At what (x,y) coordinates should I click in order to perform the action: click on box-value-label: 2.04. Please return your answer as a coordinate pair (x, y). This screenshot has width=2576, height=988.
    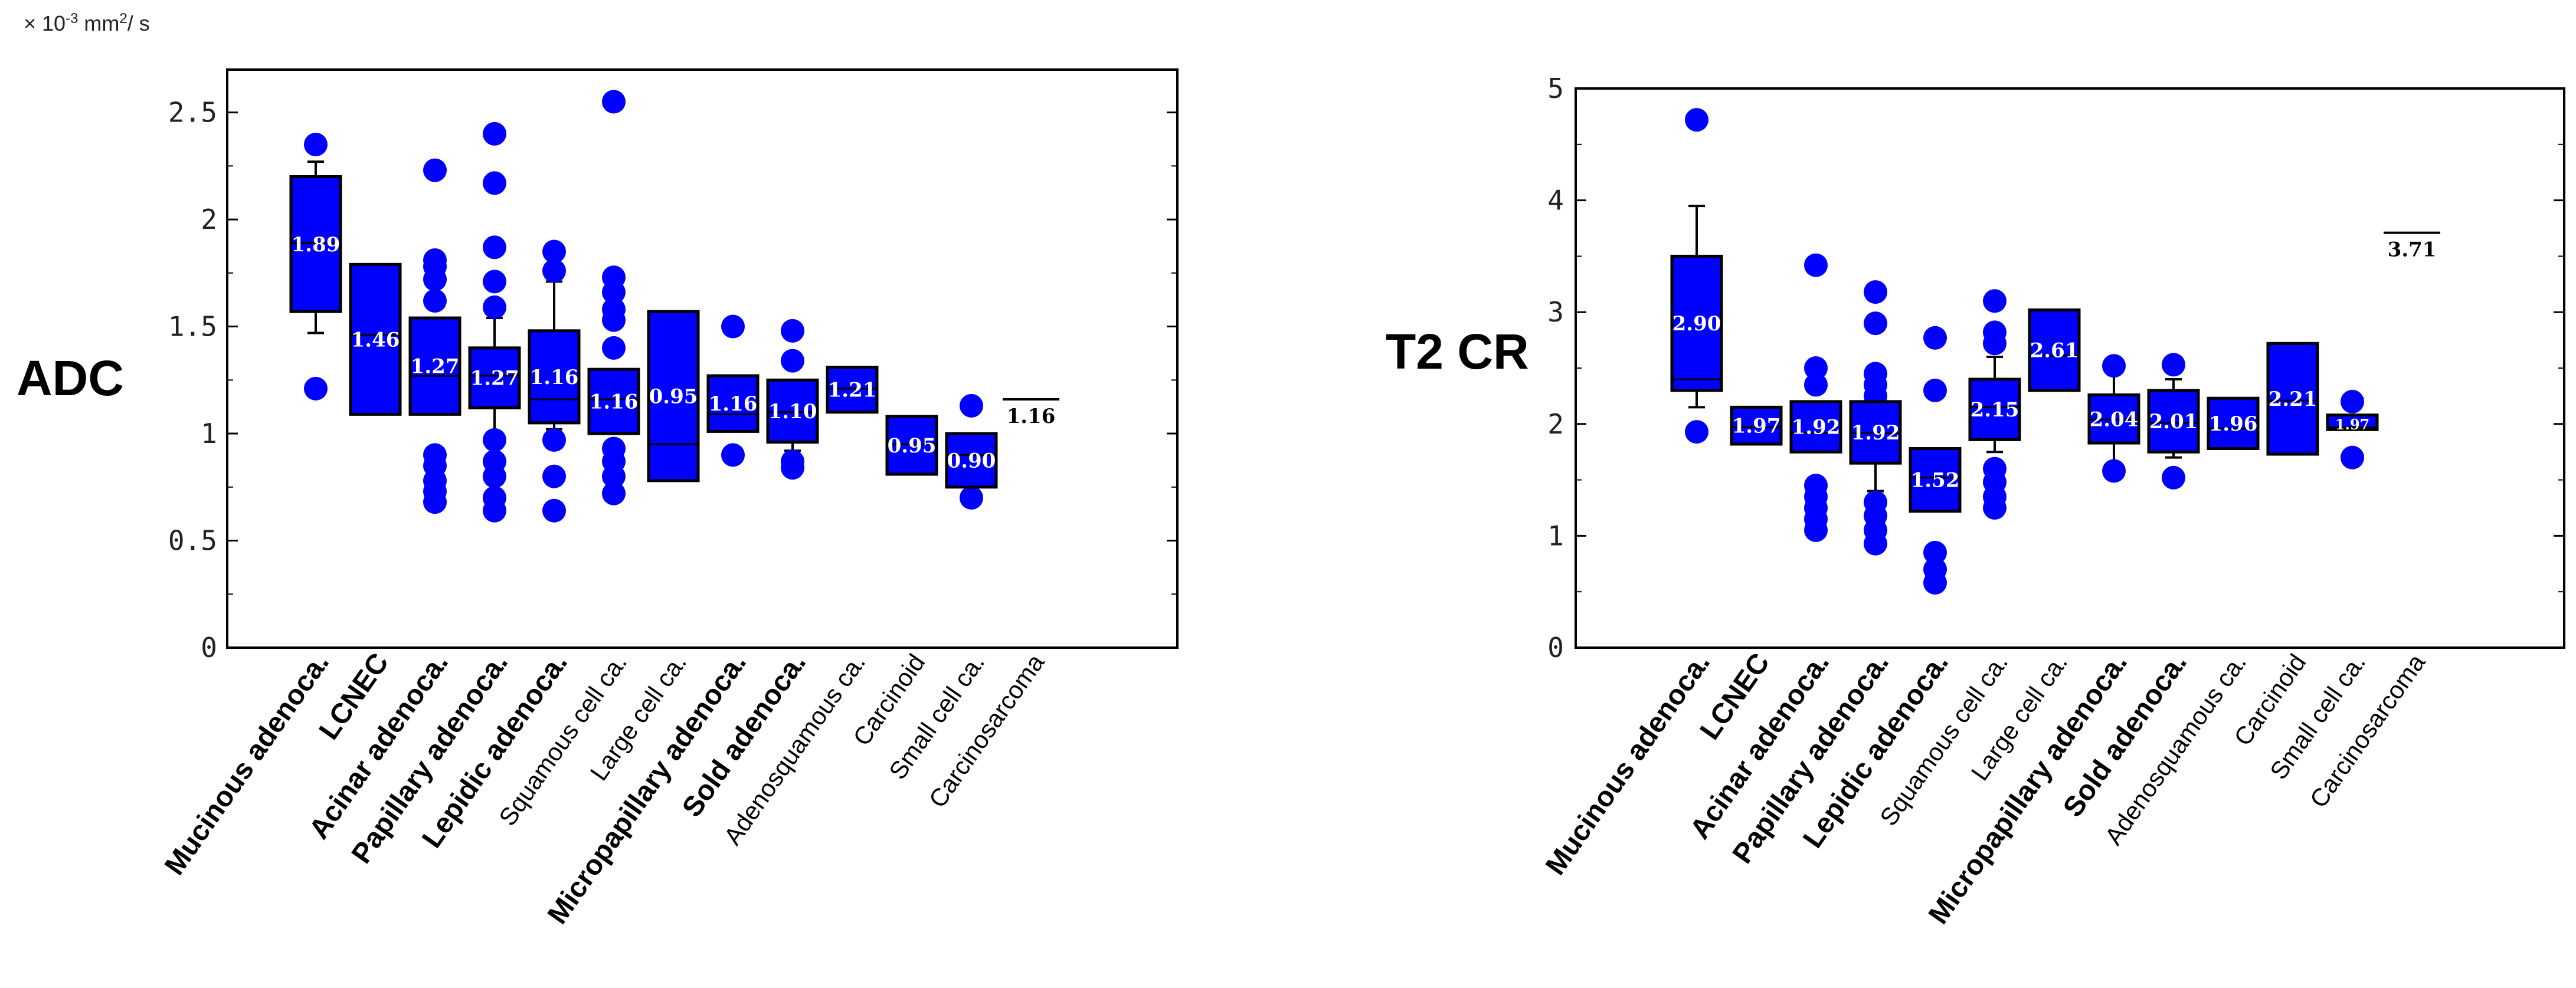
    Looking at the image, I should click on (2114, 419).